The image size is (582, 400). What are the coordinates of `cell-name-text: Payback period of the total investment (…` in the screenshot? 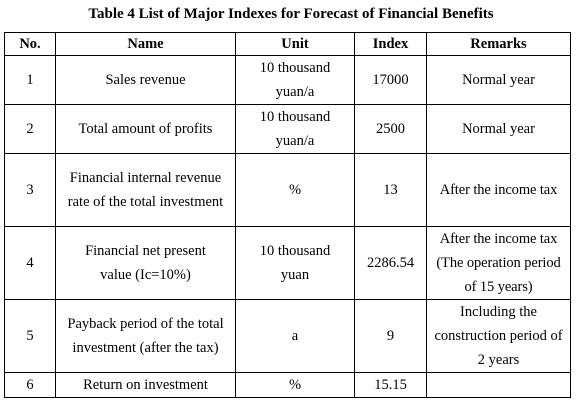 It's located at (145, 336).